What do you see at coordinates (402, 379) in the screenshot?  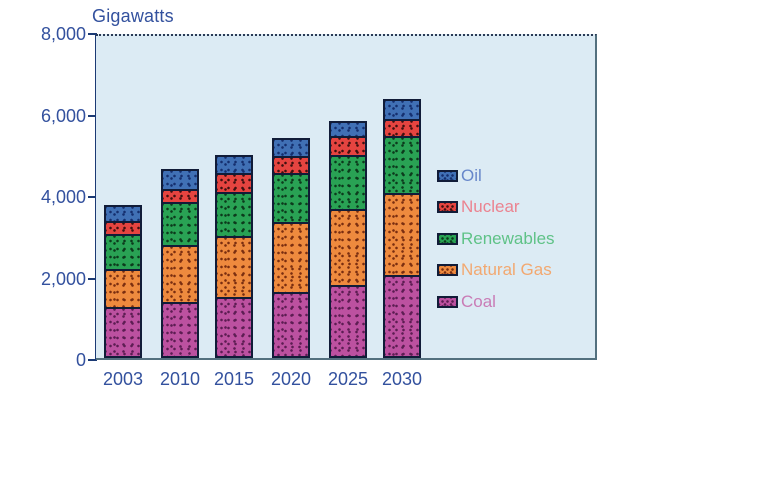 I see `x-label-2030: 2030` at bounding box center [402, 379].